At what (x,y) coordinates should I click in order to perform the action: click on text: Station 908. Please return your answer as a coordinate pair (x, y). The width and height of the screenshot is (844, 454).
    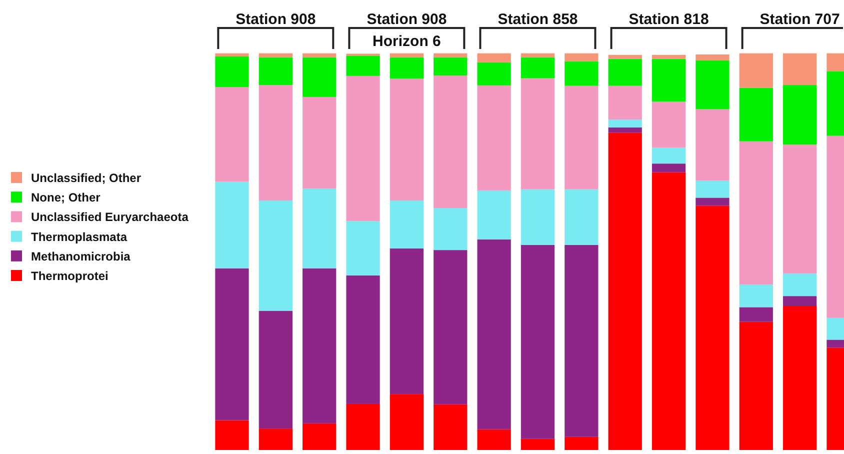
    Looking at the image, I should click on (276, 19).